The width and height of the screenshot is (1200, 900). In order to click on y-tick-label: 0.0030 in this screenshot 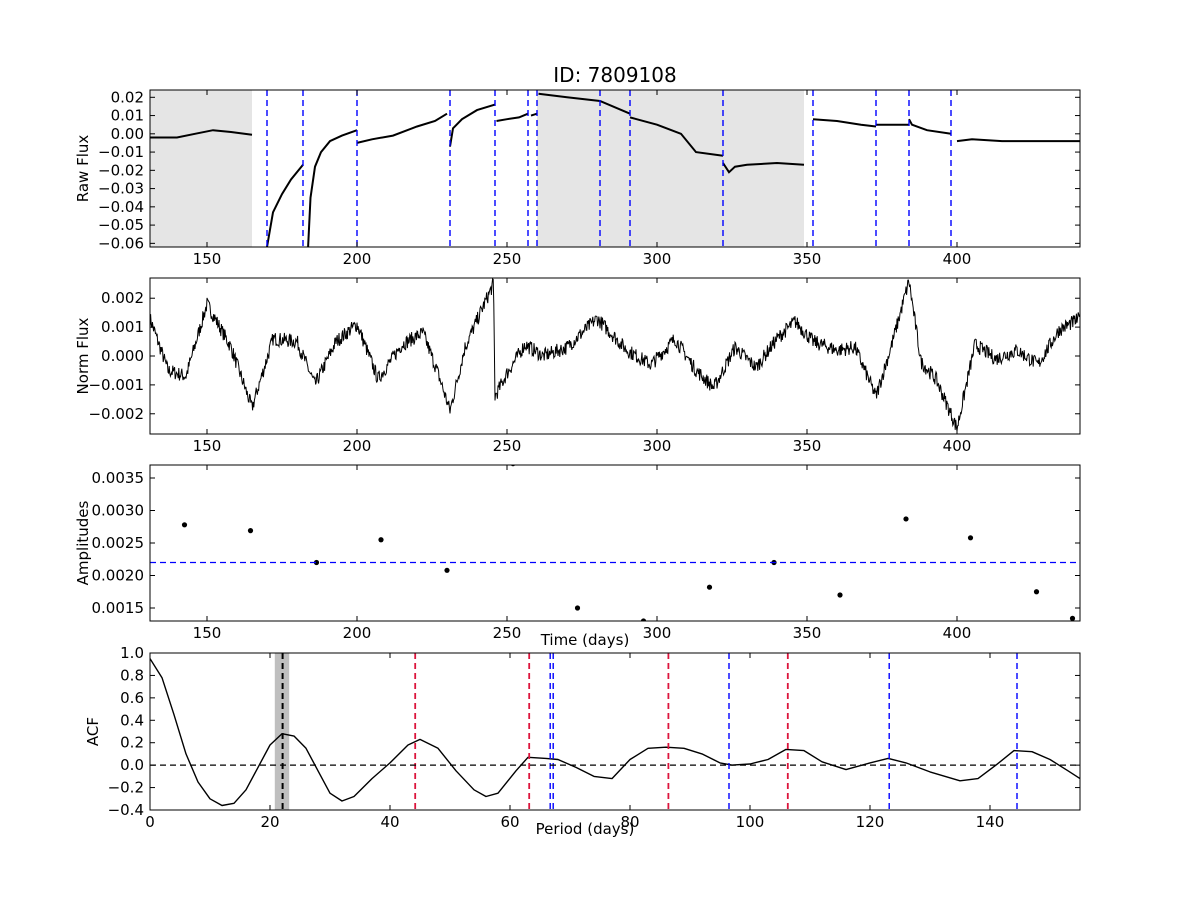, I will do `click(118, 511)`.